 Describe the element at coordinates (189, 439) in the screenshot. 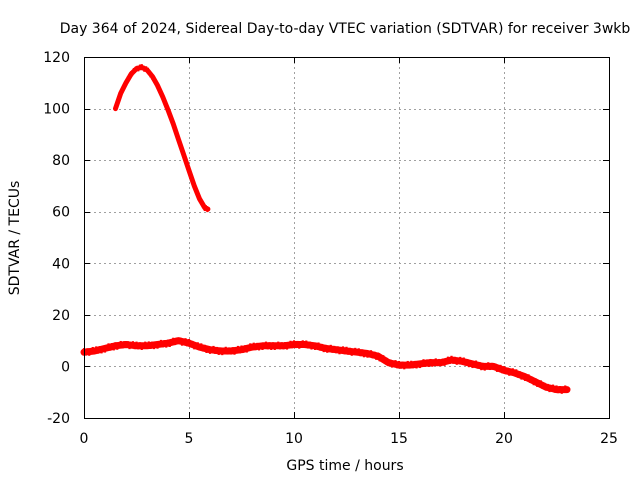

I see `x-tick-label: 5` at that location.